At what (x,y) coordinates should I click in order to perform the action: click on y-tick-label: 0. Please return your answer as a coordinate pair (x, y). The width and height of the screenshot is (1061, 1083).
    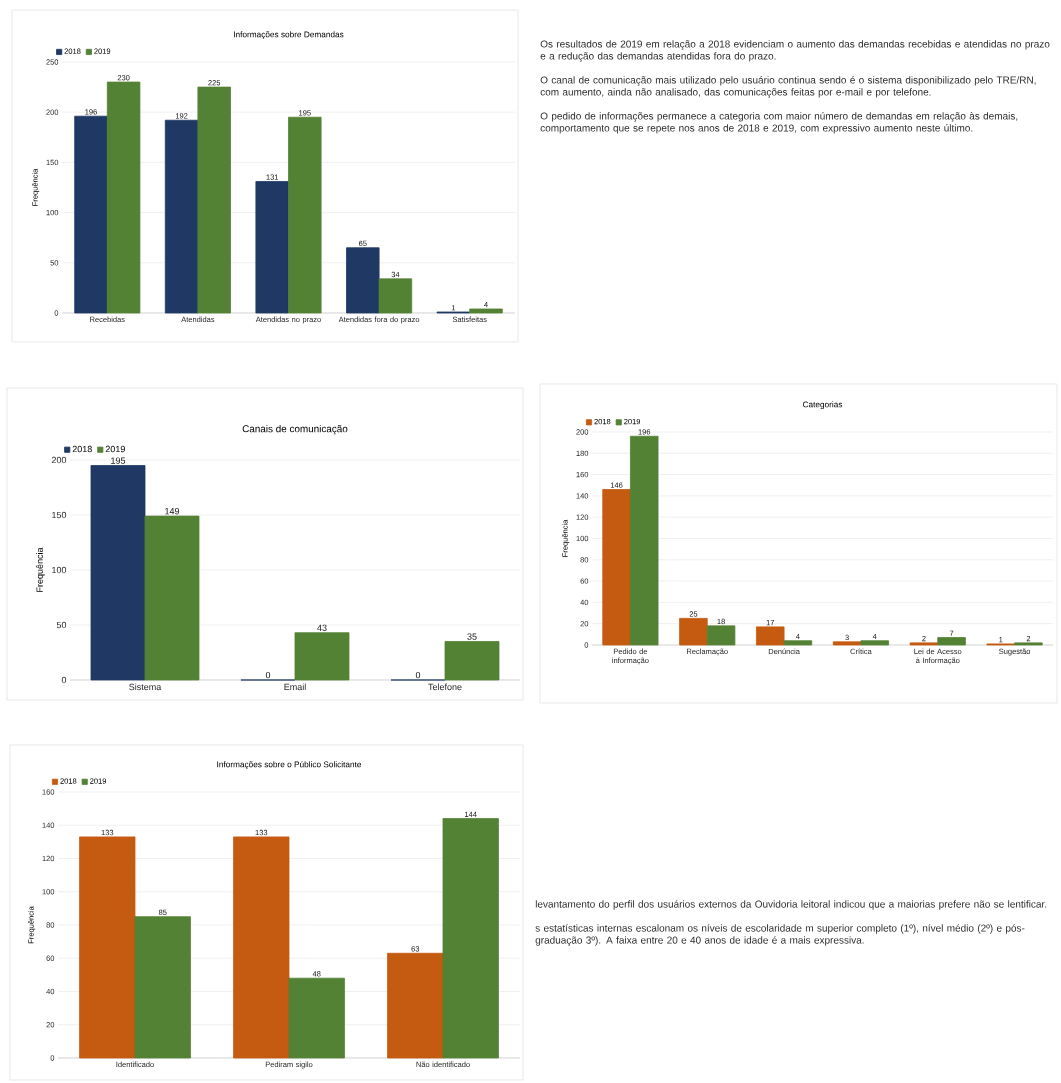
    Looking at the image, I should click on (64, 680).